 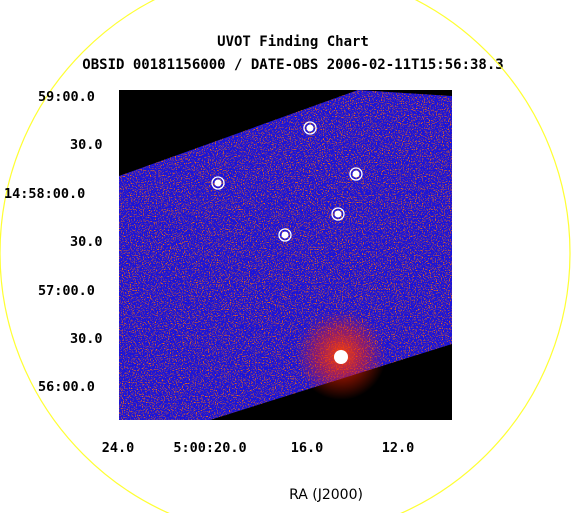 I want to click on x-tick-label: 16.0, so click(x=307, y=448).